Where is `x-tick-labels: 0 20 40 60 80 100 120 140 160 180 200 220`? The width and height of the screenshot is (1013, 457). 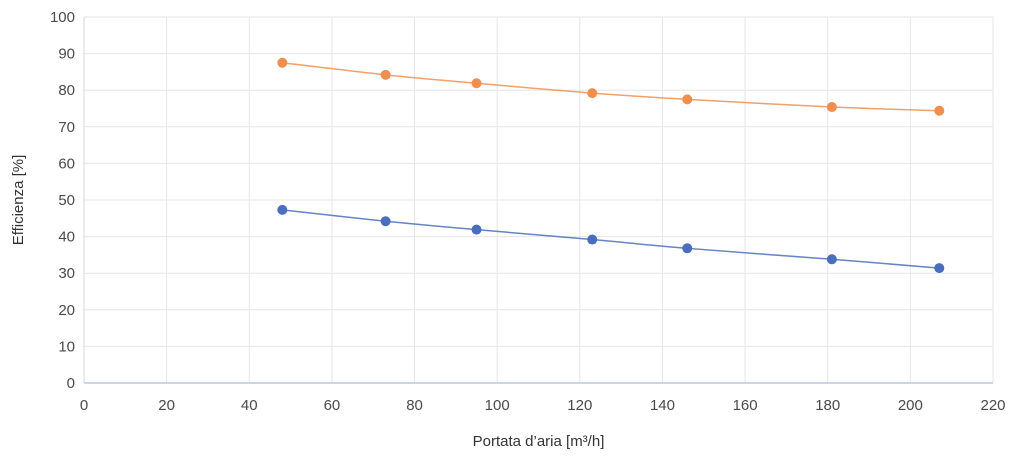
x-tick-labels: 0 20 40 60 80 100 120 140 160 180 200 220 is located at coordinates (543, 405).